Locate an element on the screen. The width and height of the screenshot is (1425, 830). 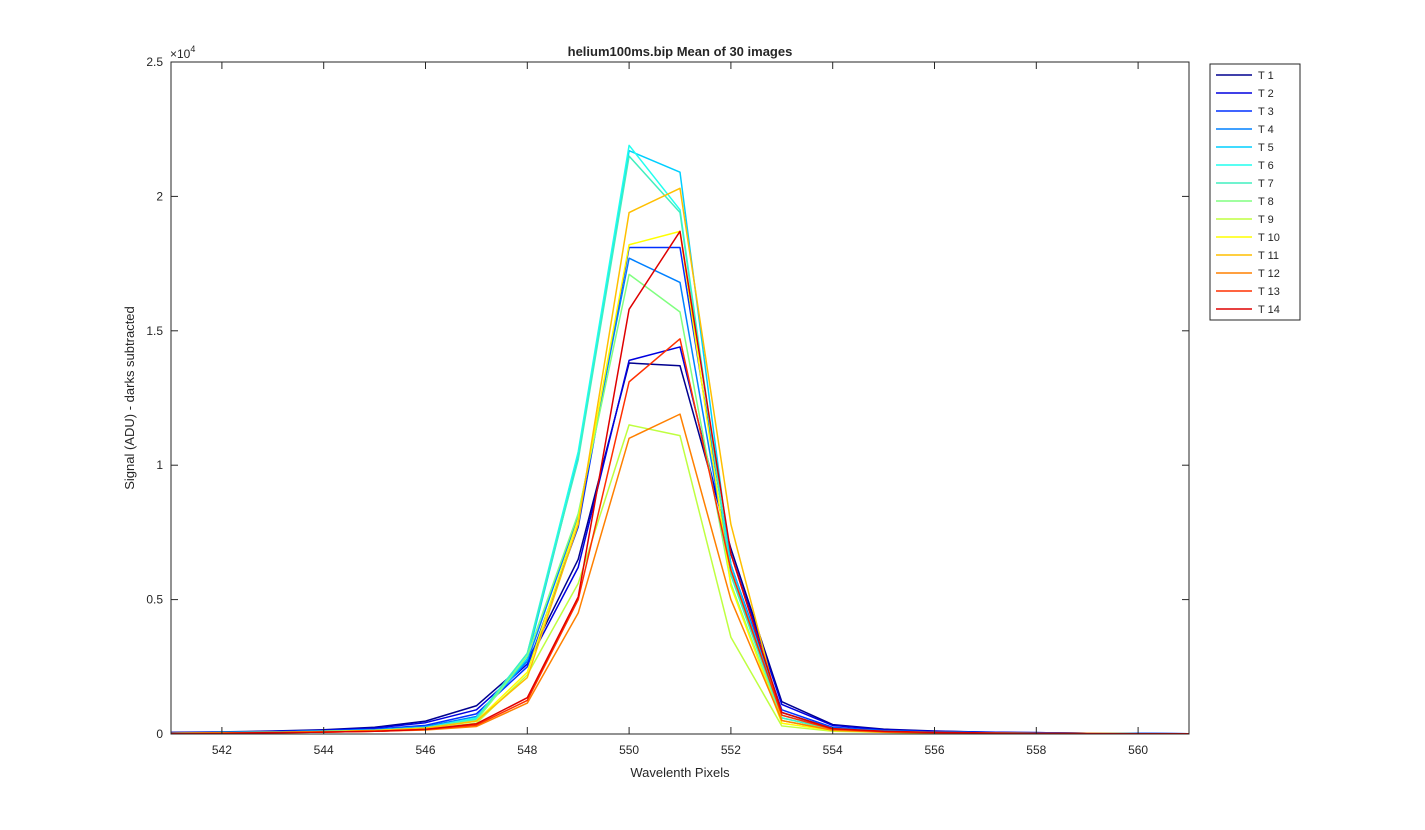
y-tick-label: 2 is located at coordinates (159, 196).